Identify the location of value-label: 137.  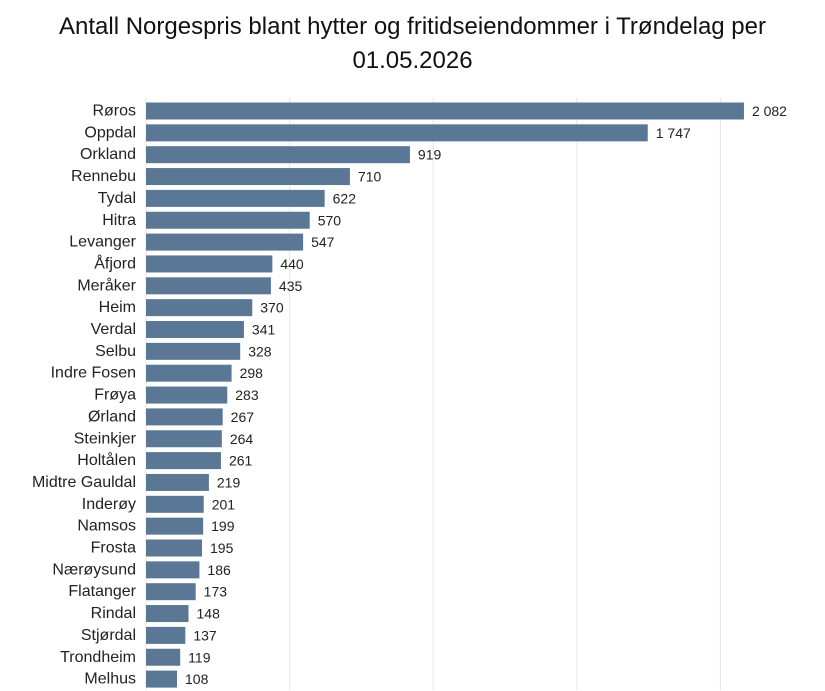
(205, 635).